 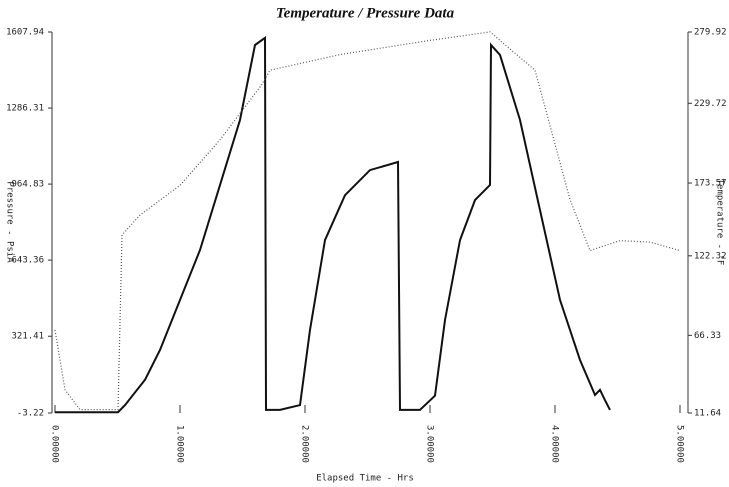 What do you see at coordinates (707, 336) in the screenshot?
I see `y2-tick-label: 66.33` at bounding box center [707, 336].